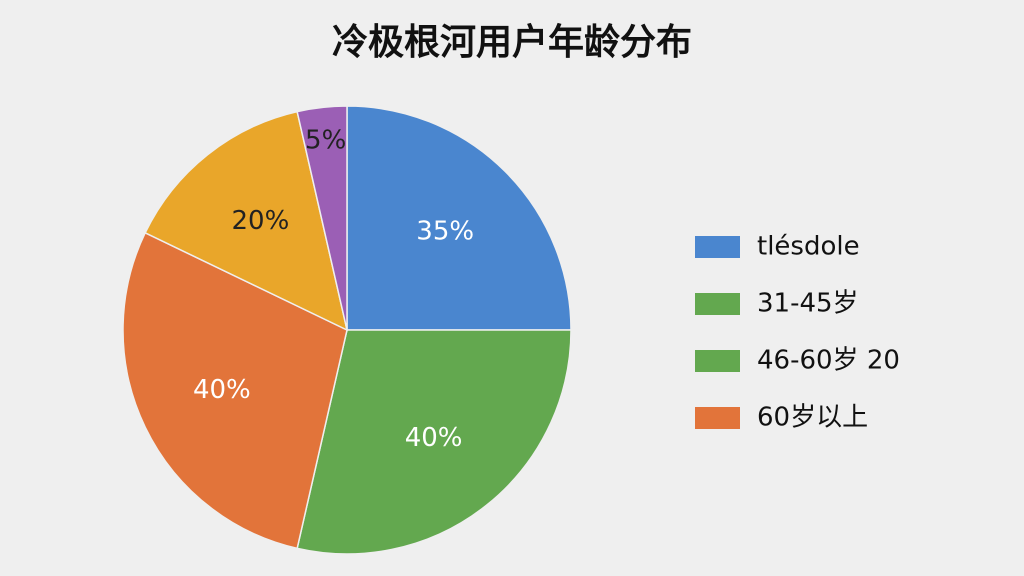 The height and width of the screenshot is (576, 1024). Describe the element at coordinates (808, 247) in the screenshot. I see `legend-label: tlésdole` at that location.